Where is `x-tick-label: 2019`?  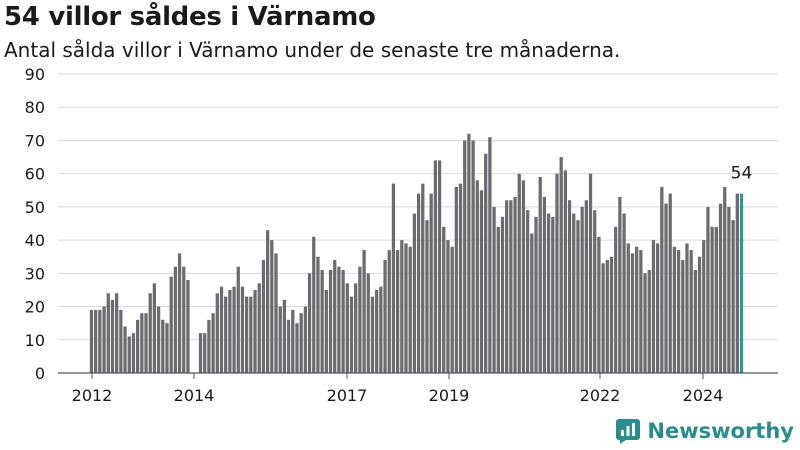 x-tick-label: 2019 is located at coordinates (449, 395).